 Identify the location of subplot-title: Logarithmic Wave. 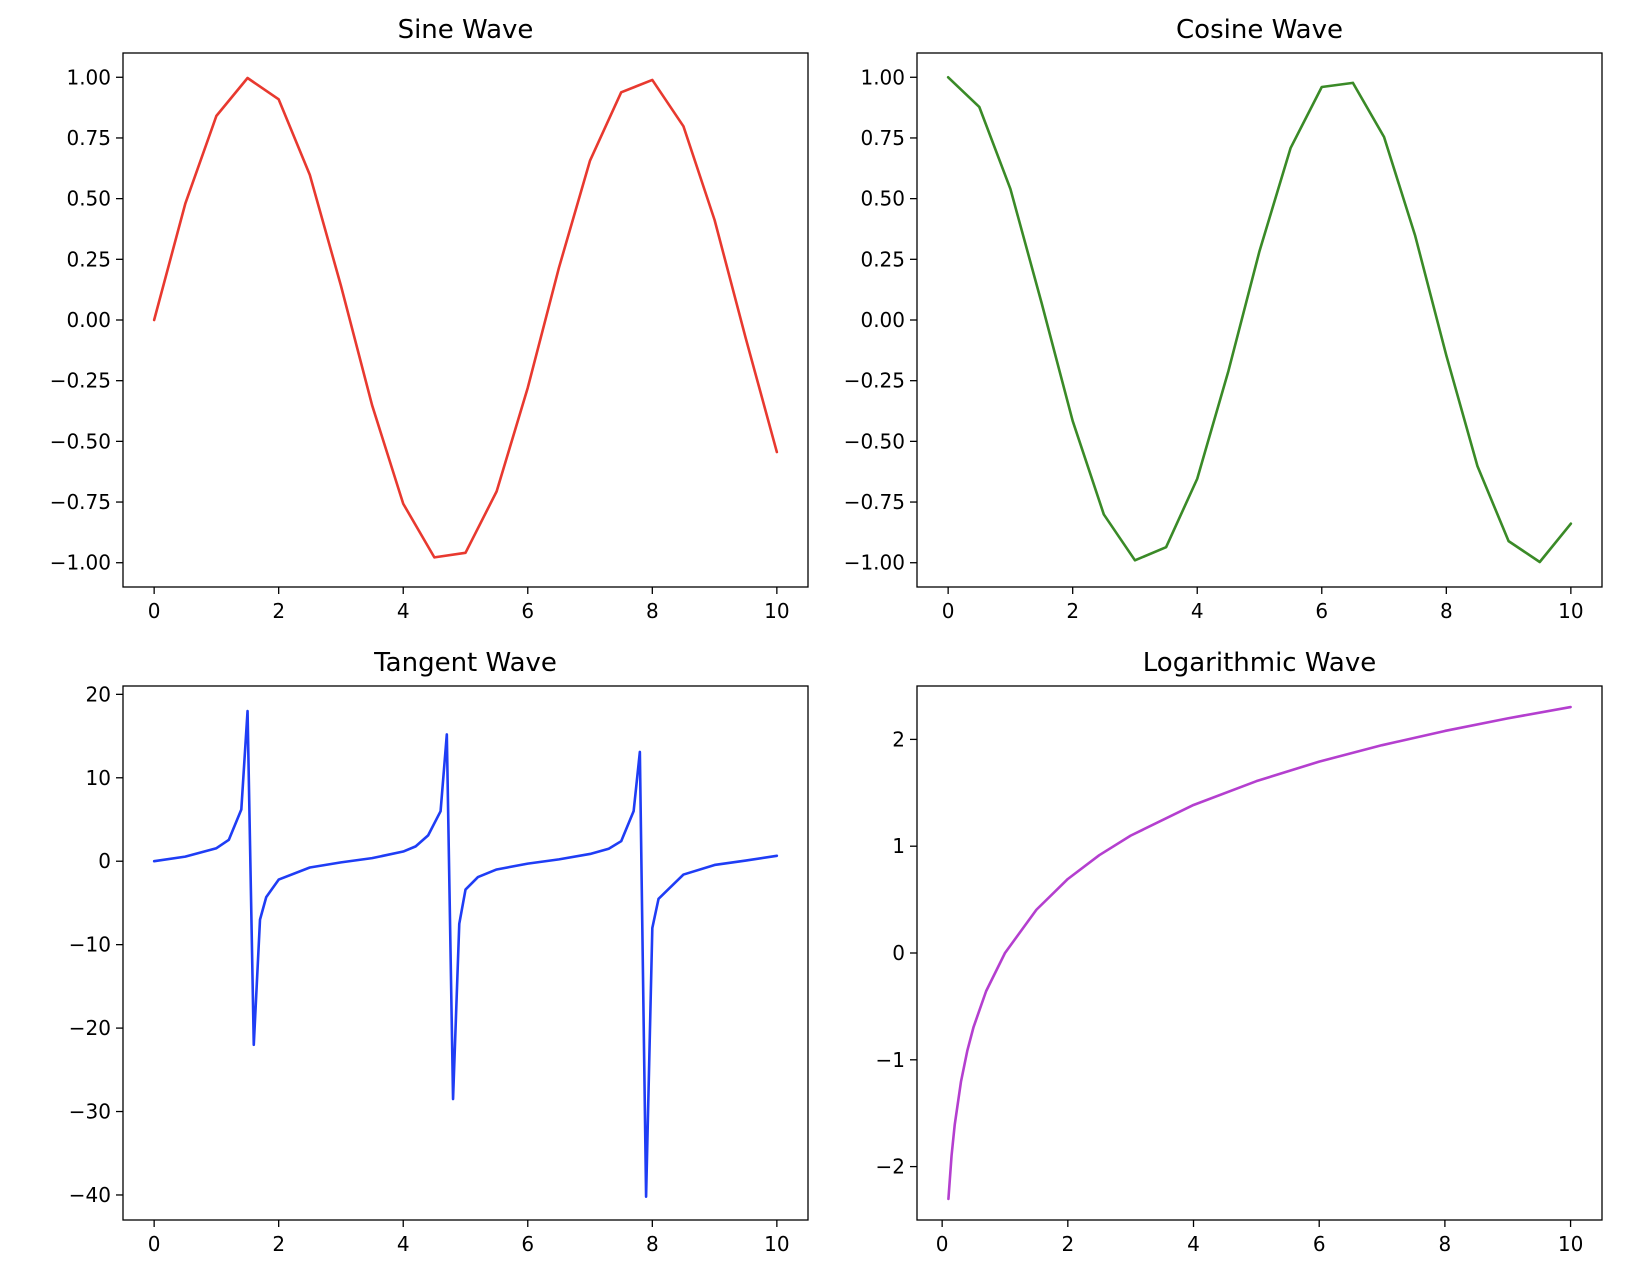
(1259, 663).